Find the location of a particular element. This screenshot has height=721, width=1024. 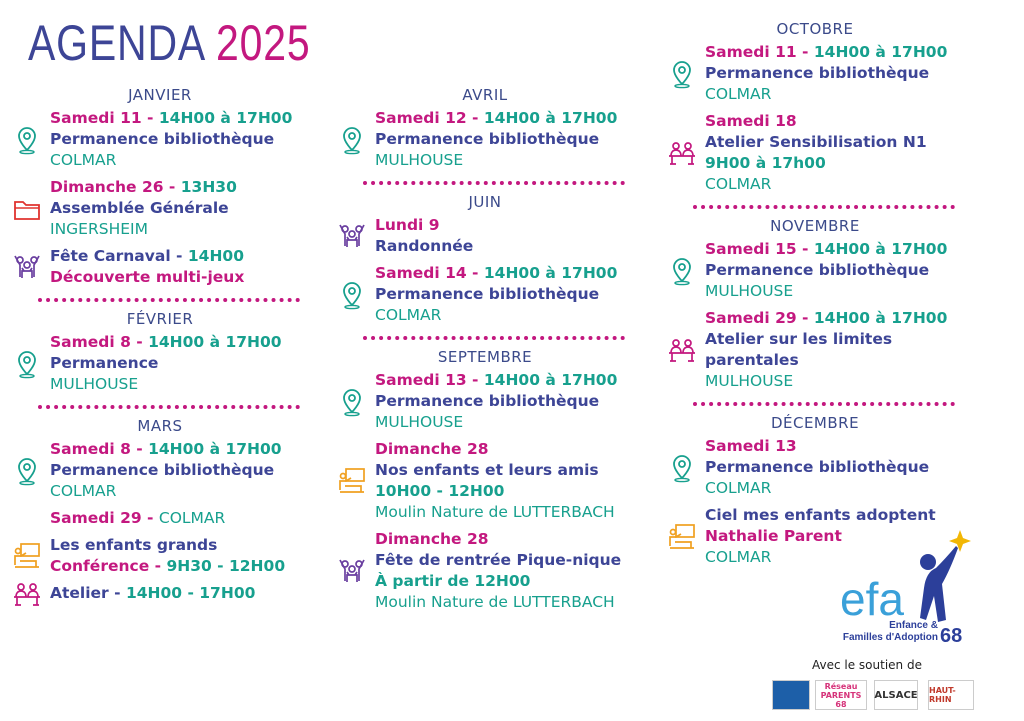

event-text: À partir de 12H00 is located at coordinates (453, 581).